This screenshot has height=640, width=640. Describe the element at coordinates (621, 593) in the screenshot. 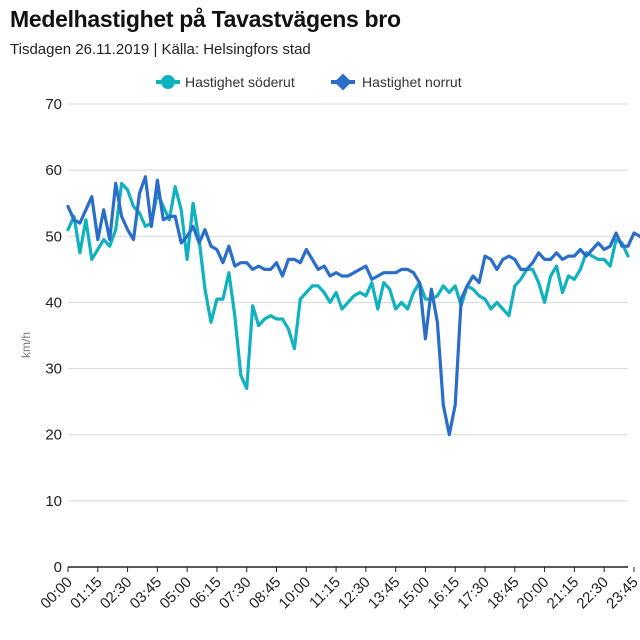

I see `x-tick-label: 23:45` at that location.